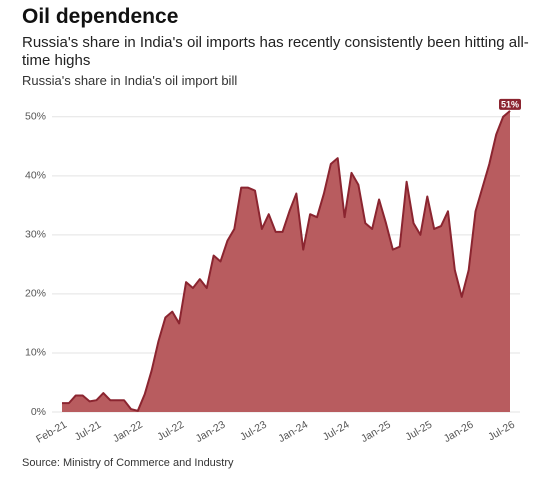  Describe the element at coordinates (501, 431) in the screenshot. I see `x-tick-label: Jul-26` at that location.